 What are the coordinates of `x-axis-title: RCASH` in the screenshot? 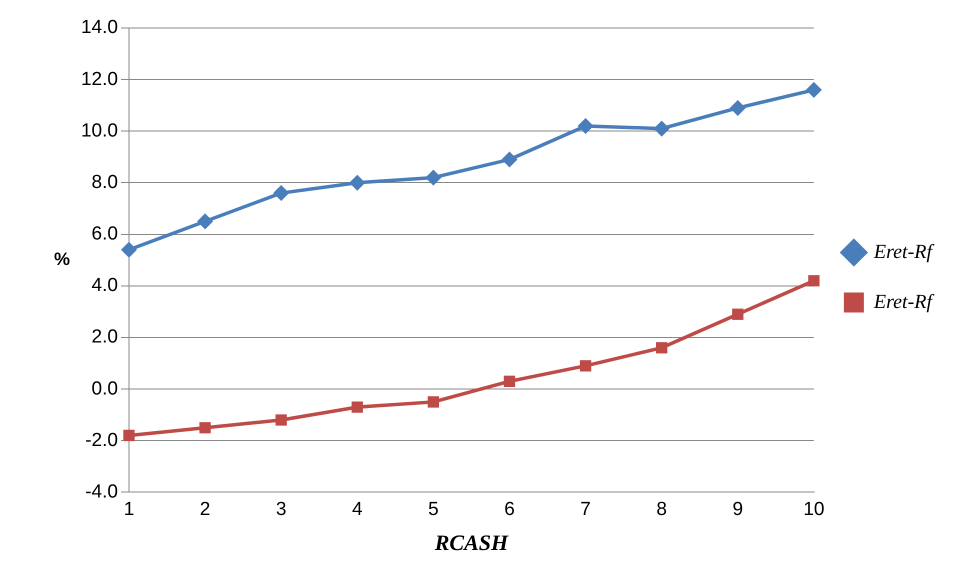 It's located at (471, 542).